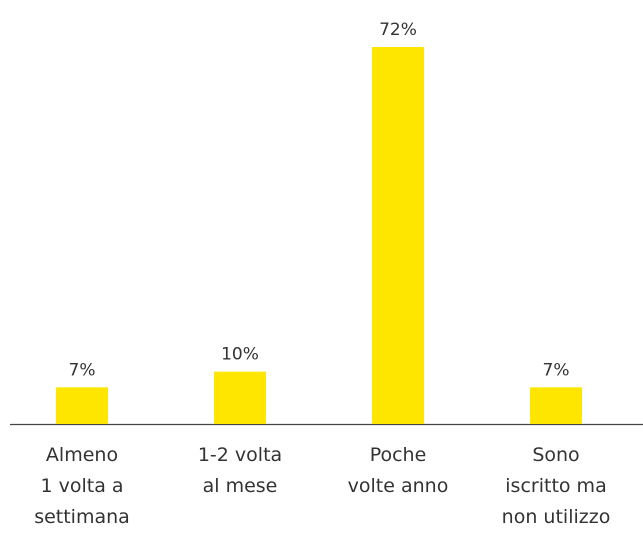 The width and height of the screenshot is (643, 533). What do you see at coordinates (398, 470) in the screenshot?
I see `x-tick-label: Poche volte anno` at bounding box center [398, 470].